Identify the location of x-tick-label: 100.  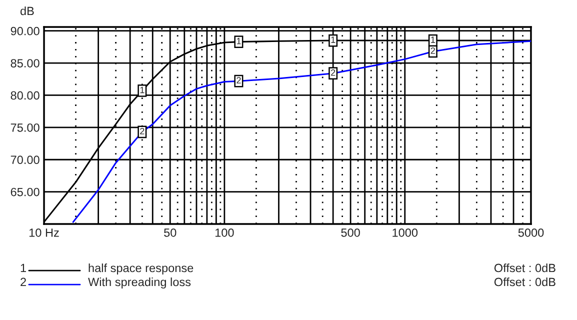
(224, 232).